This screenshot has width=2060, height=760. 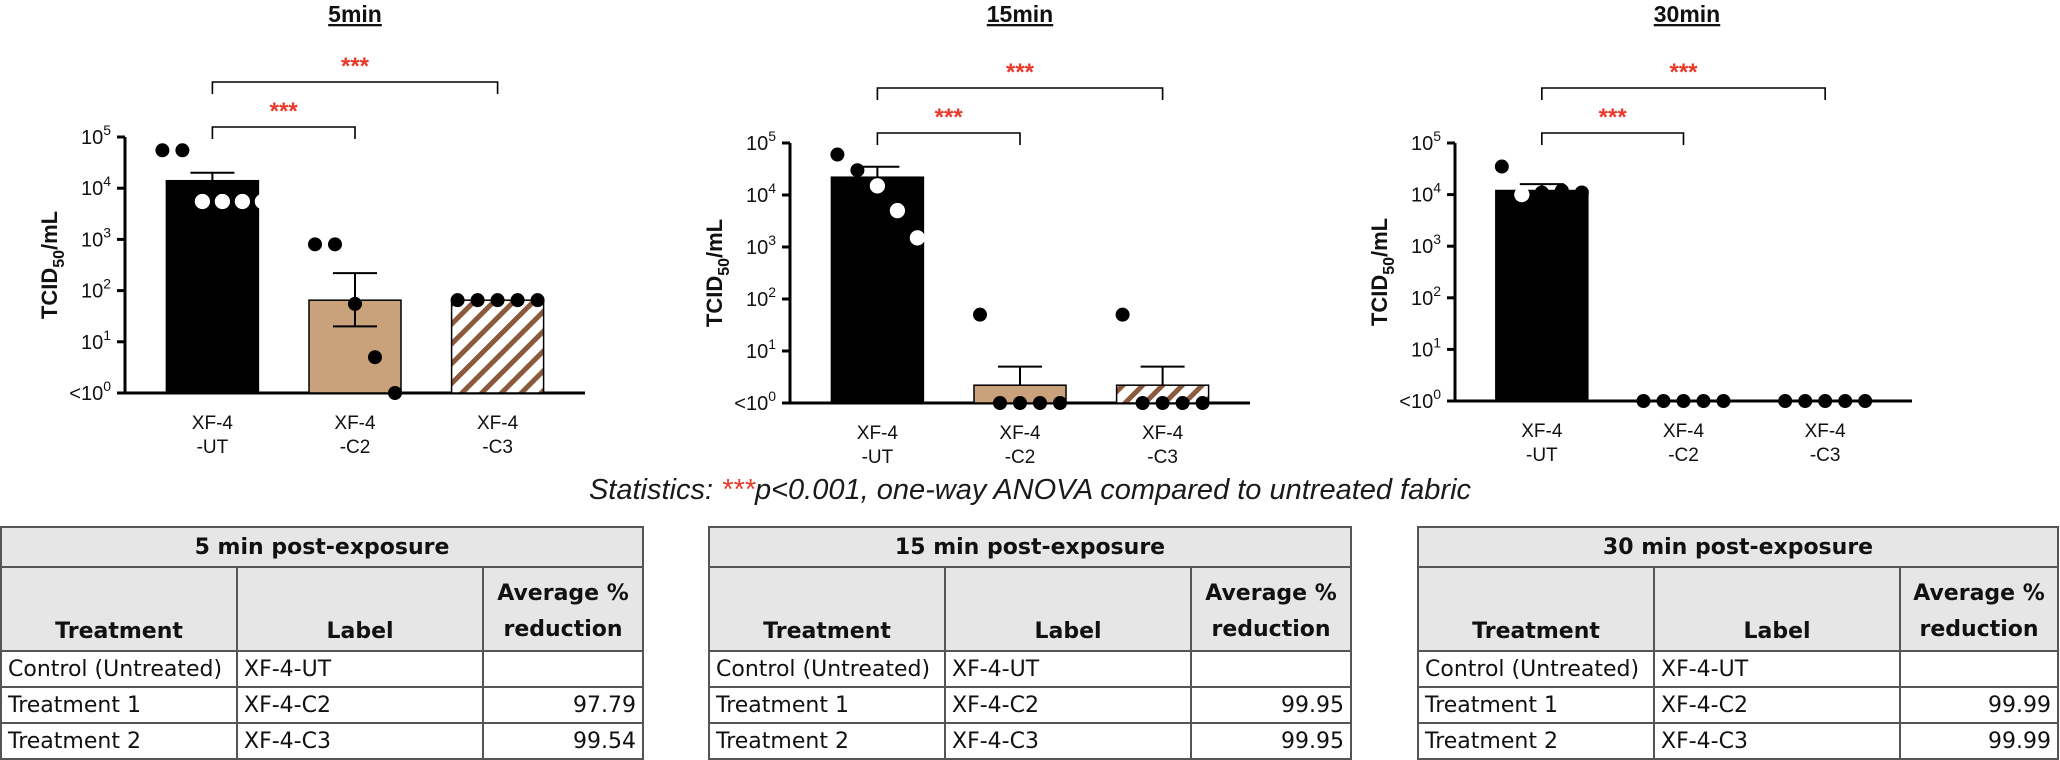 What do you see at coordinates (738, 490) in the screenshot?
I see `statistics-stars: ***` at bounding box center [738, 490].